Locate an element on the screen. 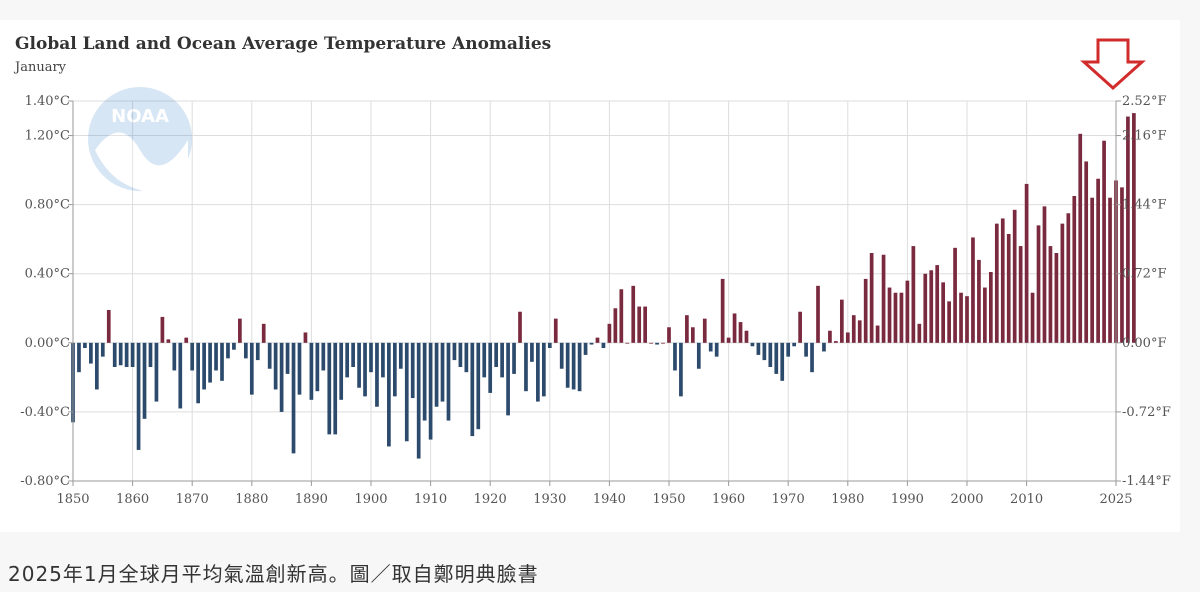 The image size is (1200, 592). x-tick-label: 2025 is located at coordinates (1115, 499).